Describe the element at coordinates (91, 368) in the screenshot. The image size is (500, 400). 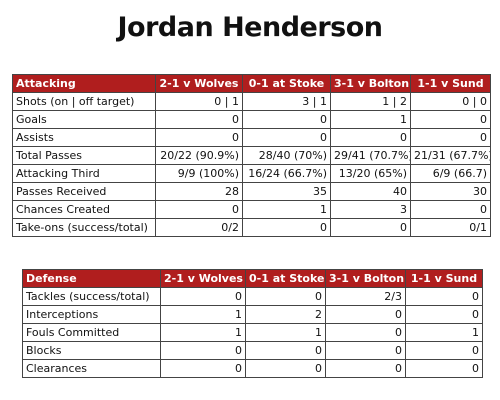
I see `row-label: Clearances` at that location.